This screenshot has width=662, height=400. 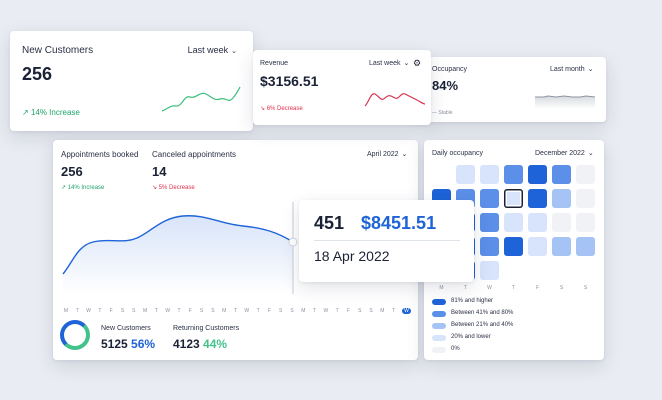 I want to click on new-customers-pct: 56%, so click(x=143, y=344).